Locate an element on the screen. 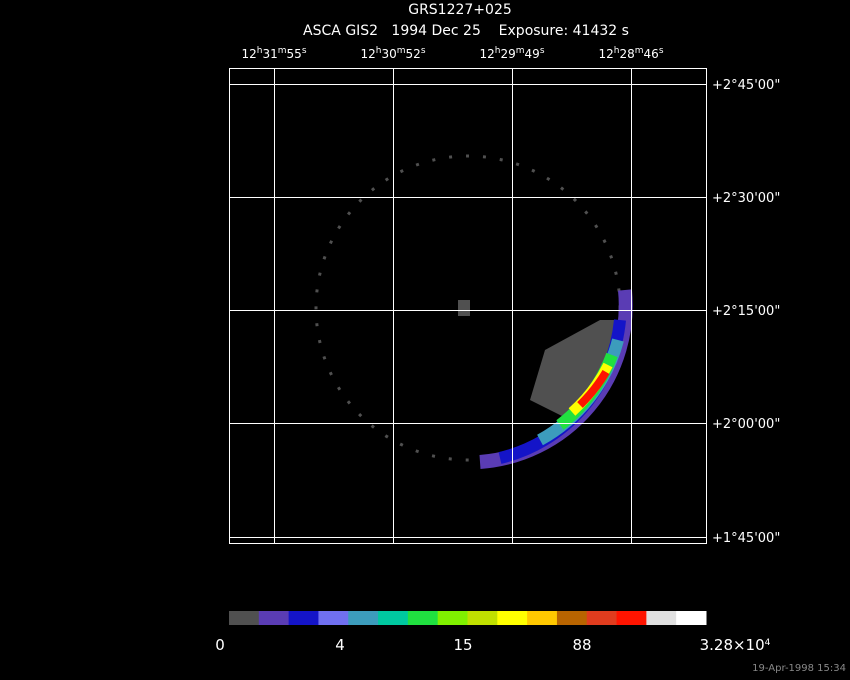 The height and width of the screenshot is (680, 850). label: 12h29m49s is located at coordinates (511, 53).